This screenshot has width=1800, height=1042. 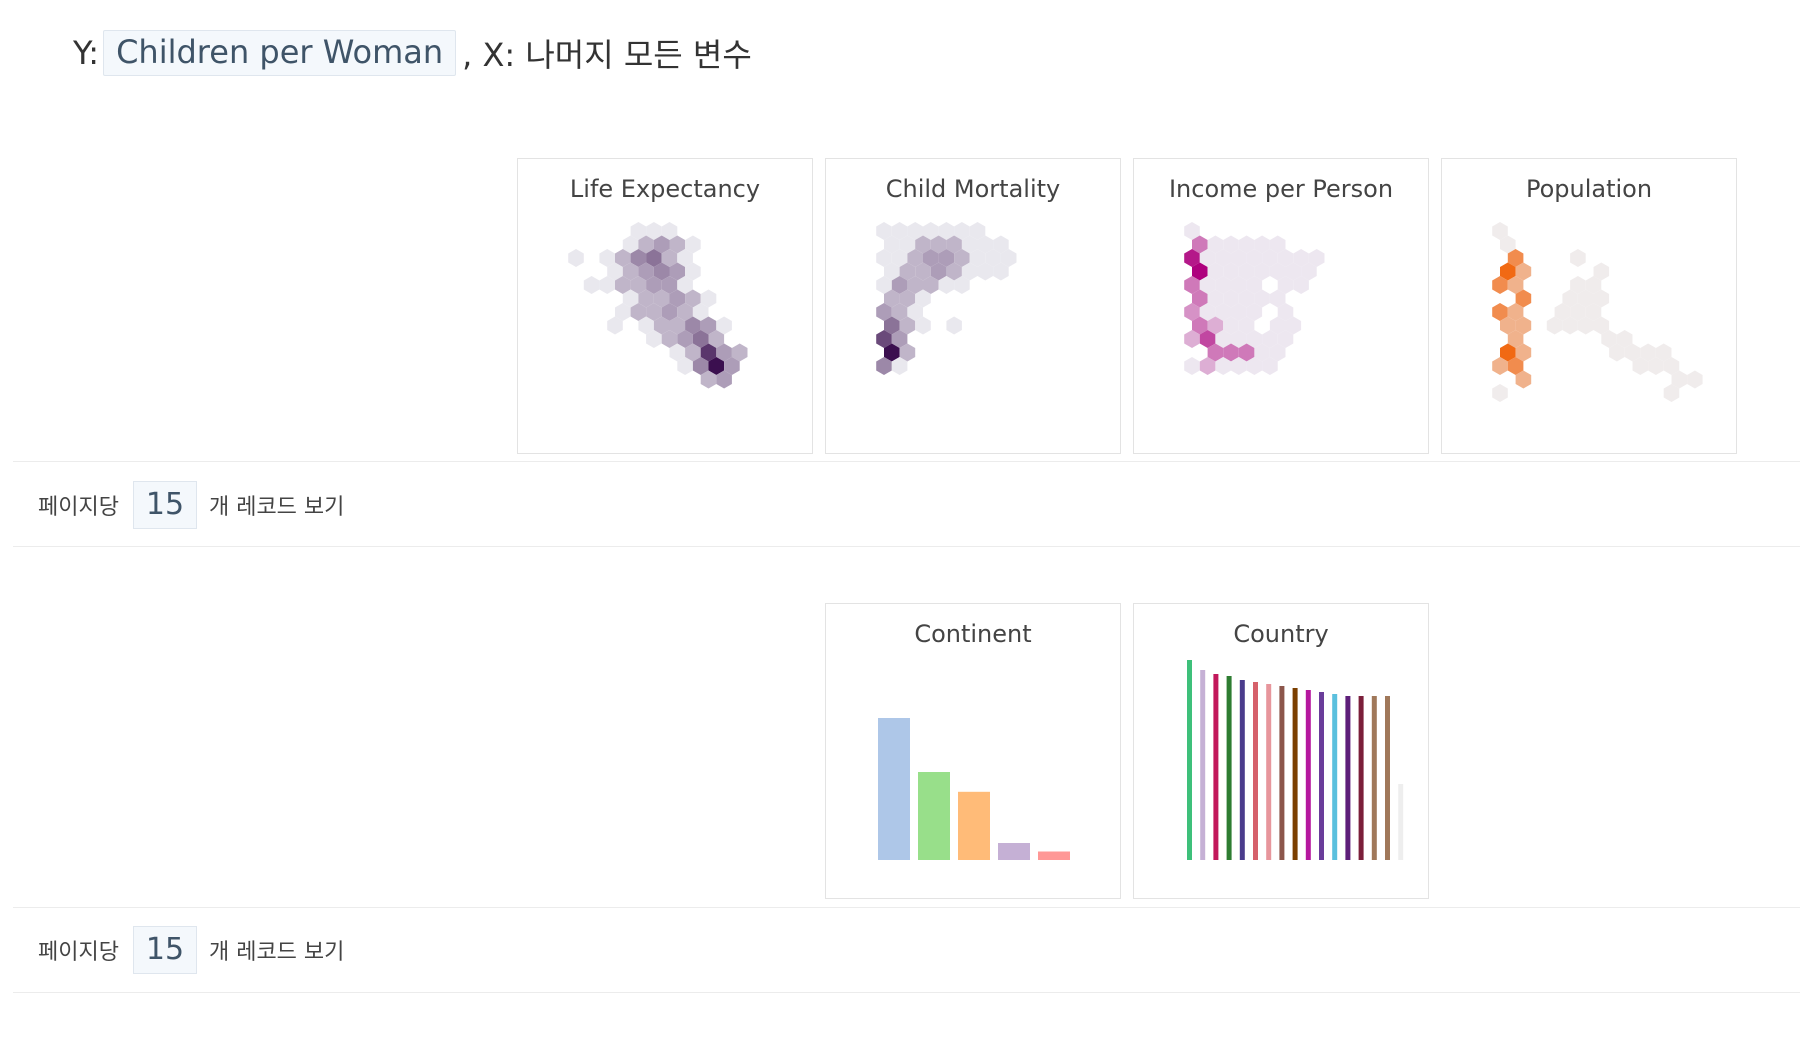 I want to click on card-child-mortality: Child Mortality, so click(x=973, y=306).